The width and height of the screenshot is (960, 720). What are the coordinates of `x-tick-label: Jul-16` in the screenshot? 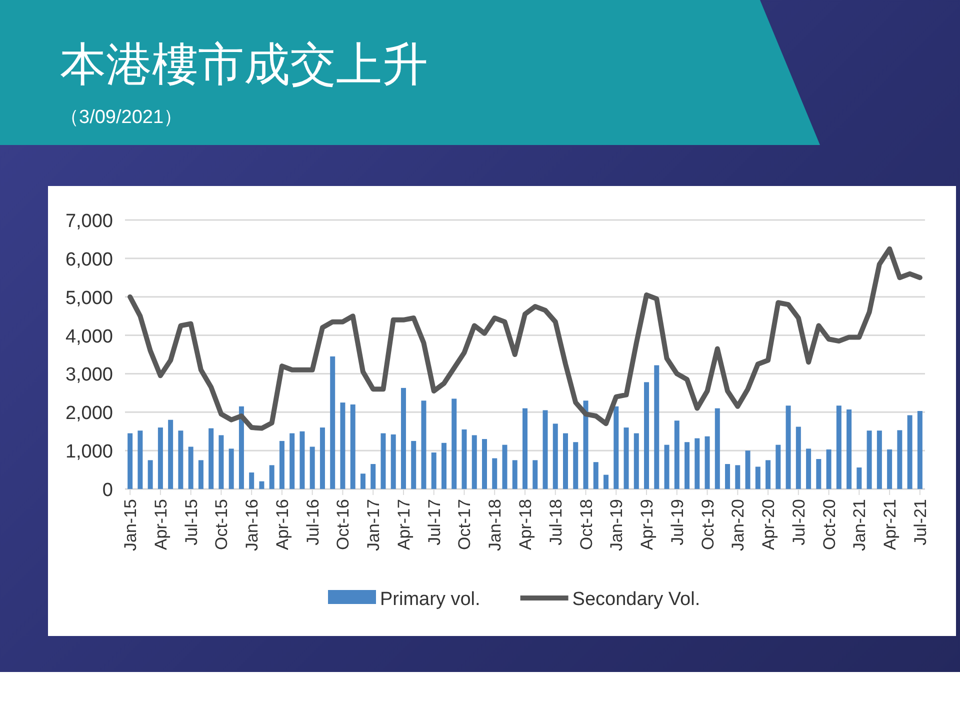 It's located at (312, 522).